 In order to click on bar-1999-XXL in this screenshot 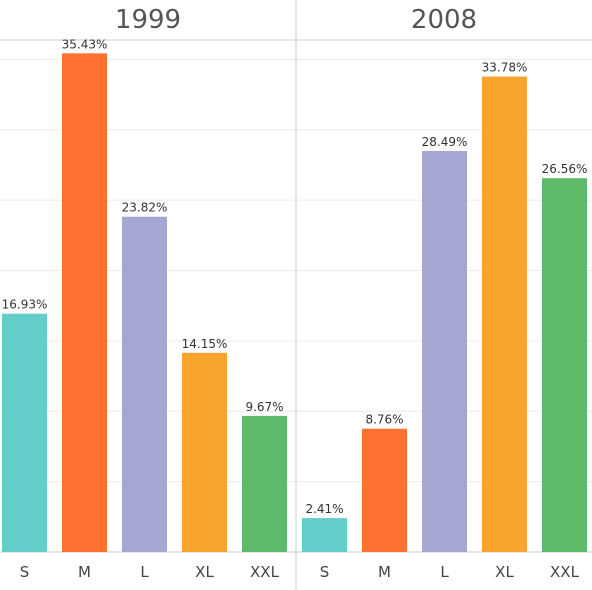, I will do `click(264, 483)`.